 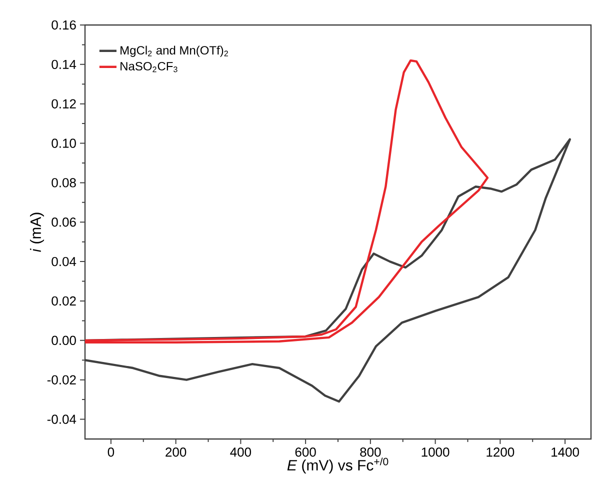 What do you see at coordinates (337, 466) in the screenshot?
I see `x-axis-title: E (mV) vs Fc$^{+/0}$` at bounding box center [337, 466].